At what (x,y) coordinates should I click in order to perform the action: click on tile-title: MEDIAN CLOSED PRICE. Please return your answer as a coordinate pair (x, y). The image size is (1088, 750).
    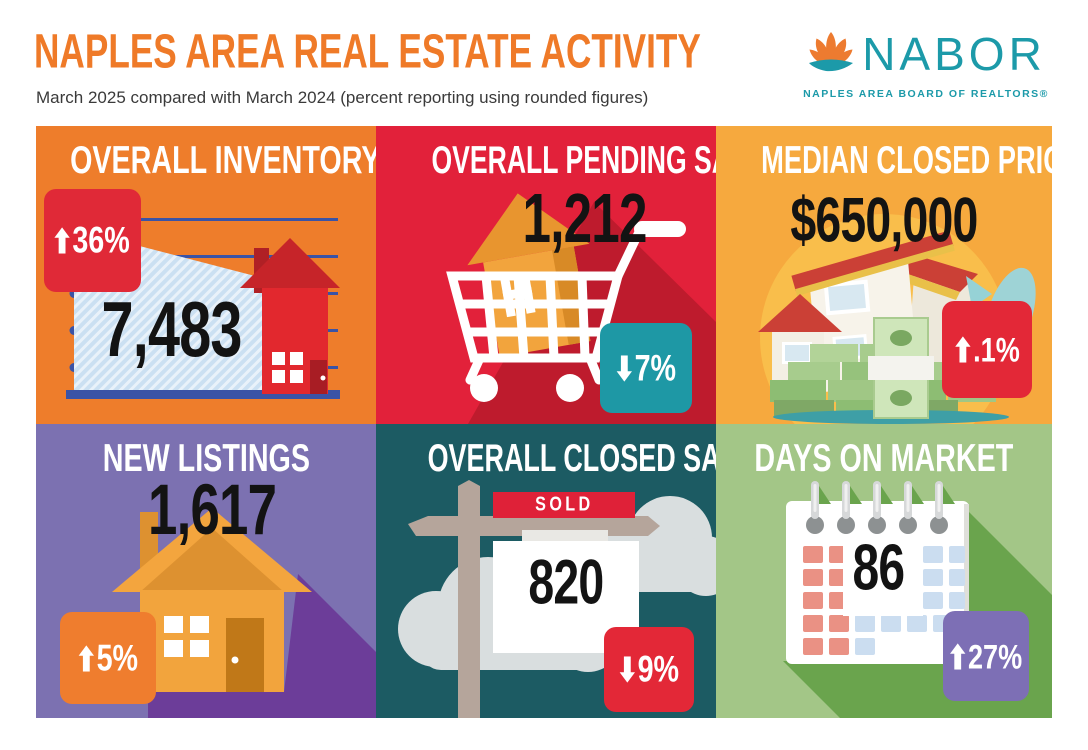
    Looking at the image, I should click on (906, 160).